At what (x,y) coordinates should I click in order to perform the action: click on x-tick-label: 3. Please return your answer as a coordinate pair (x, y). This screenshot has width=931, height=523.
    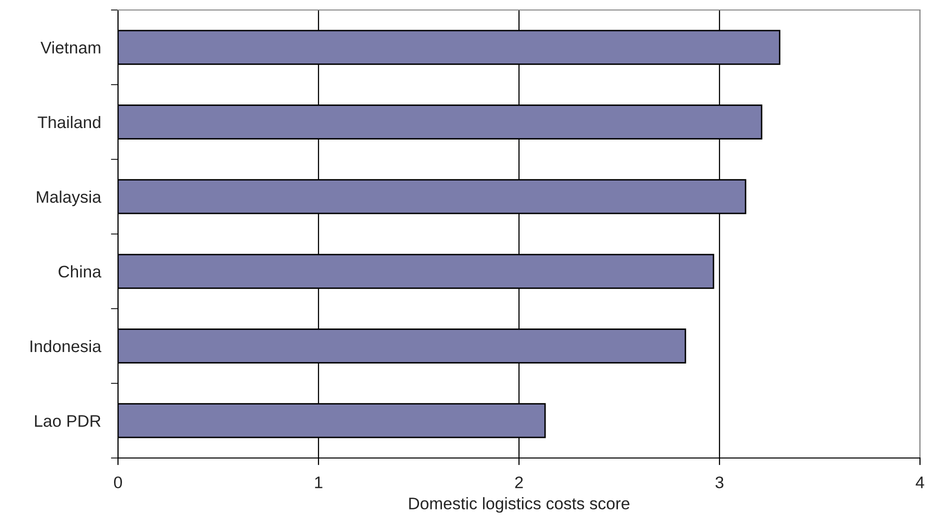
    Looking at the image, I should click on (720, 482).